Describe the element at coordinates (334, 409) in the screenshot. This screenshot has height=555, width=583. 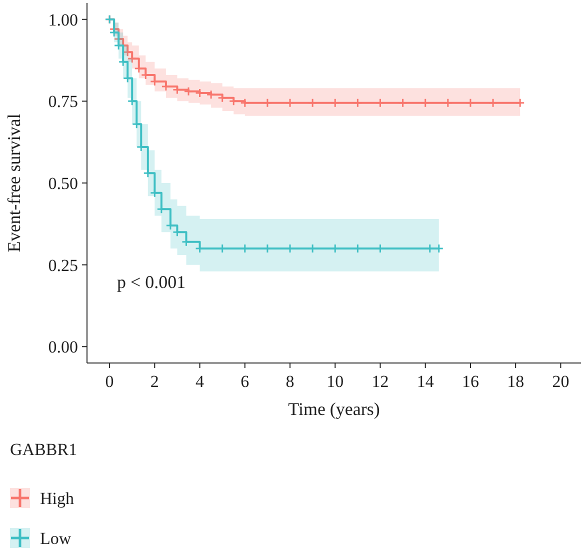
I see `x-axis-title: Time (years)` at that location.